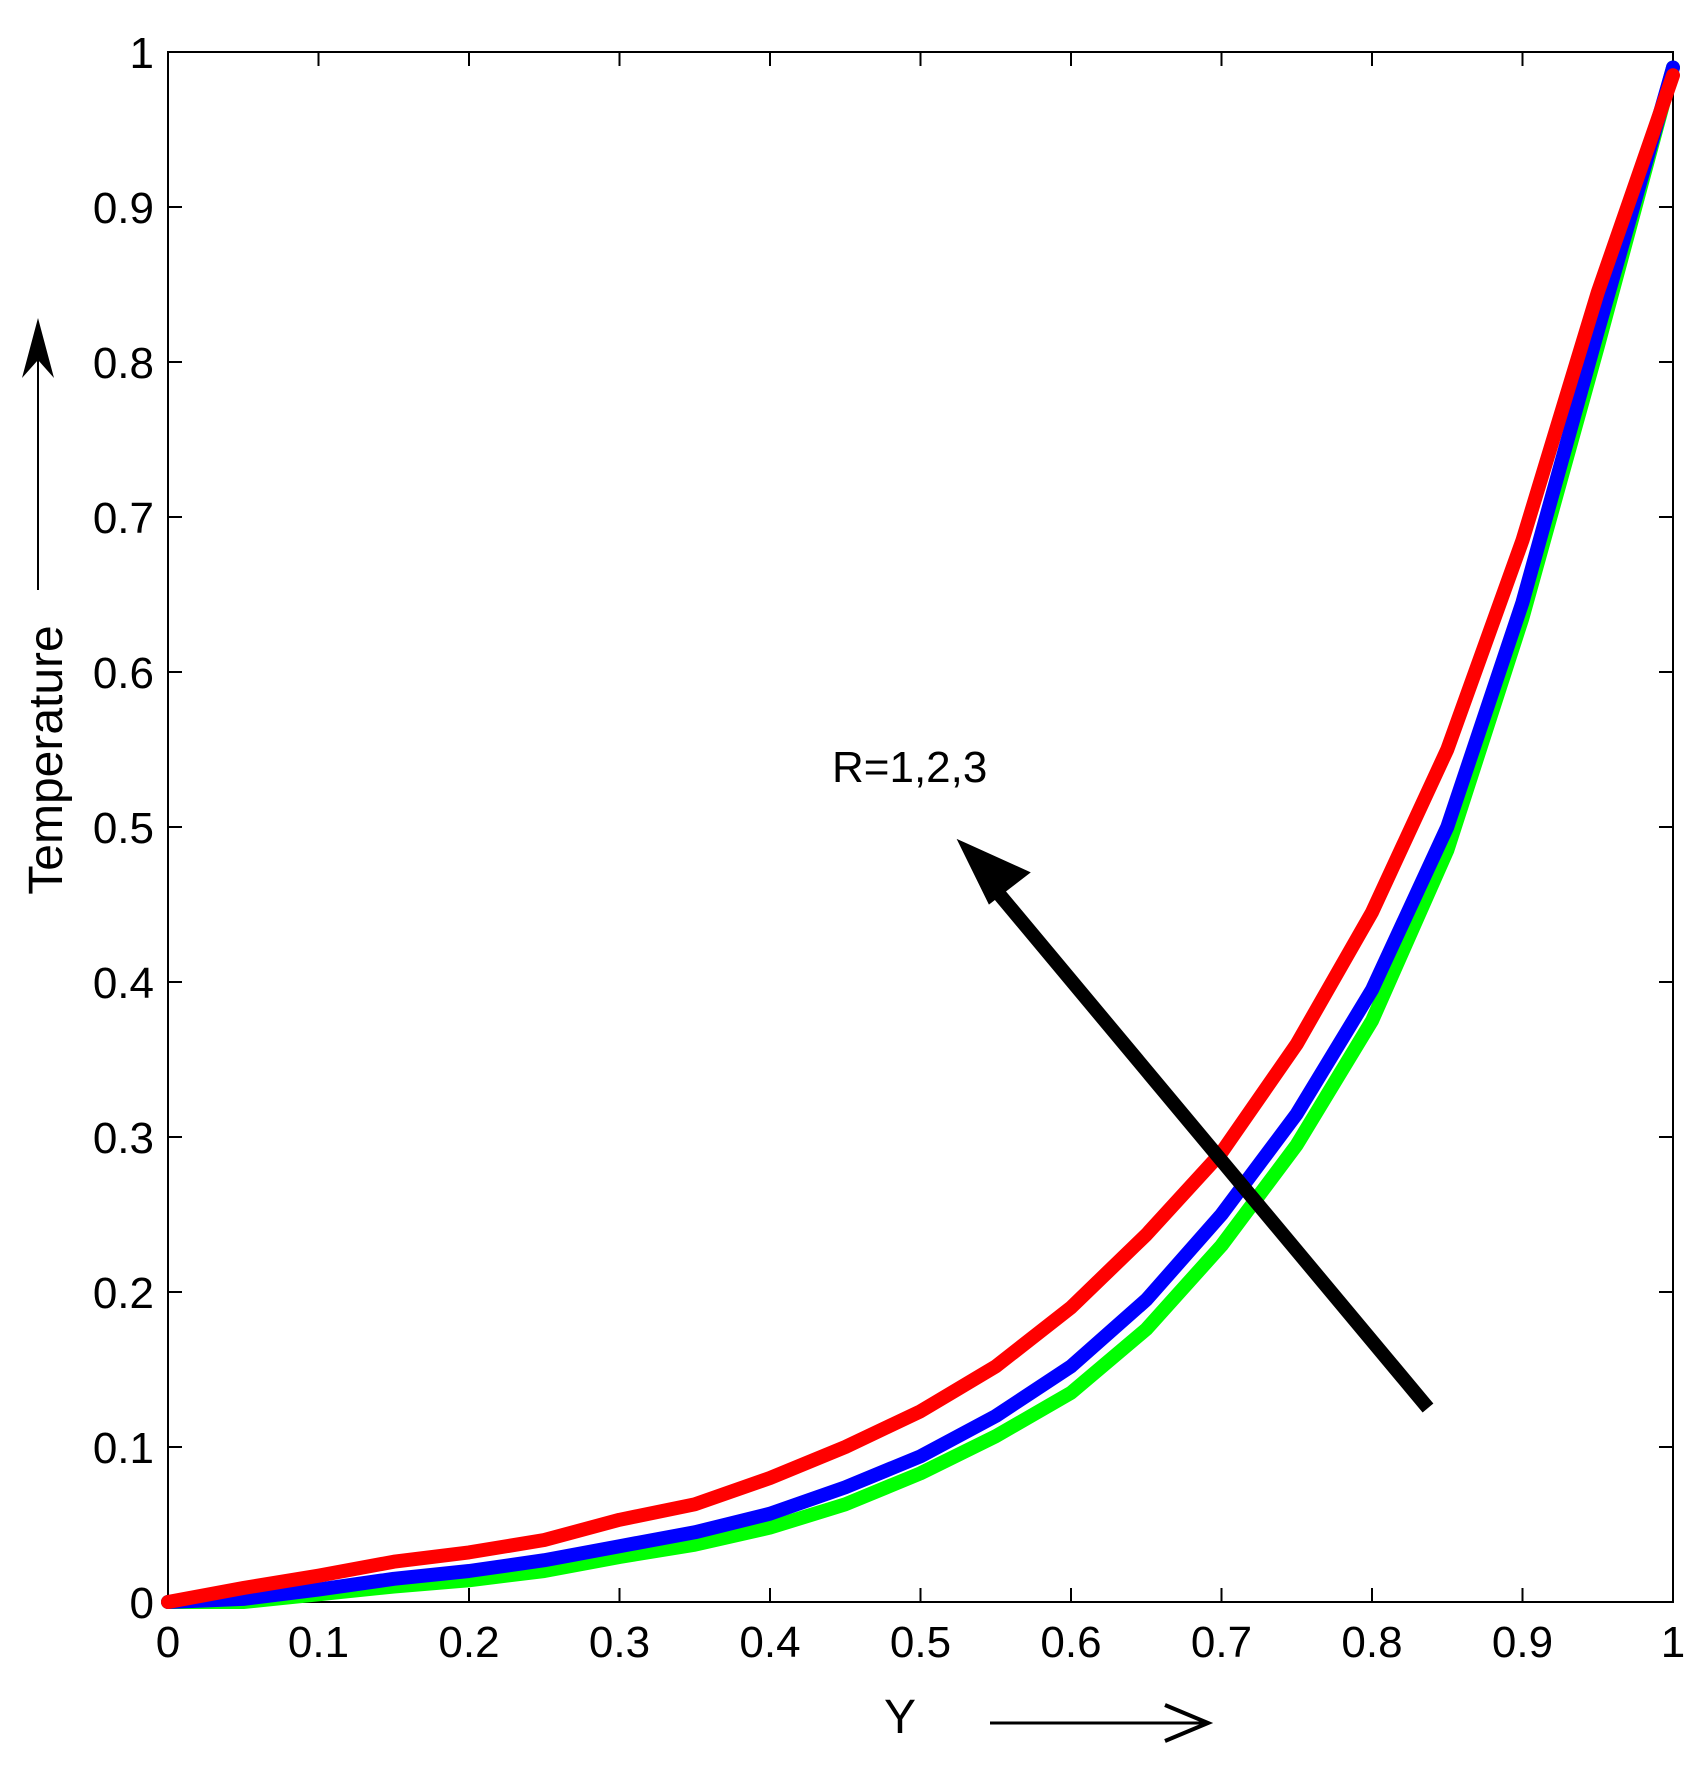 Image resolution: width=1700 pixels, height=1765 pixels. What do you see at coordinates (909, 767) in the screenshot?
I see `annotation-text: R=1,2,3` at bounding box center [909, 767].